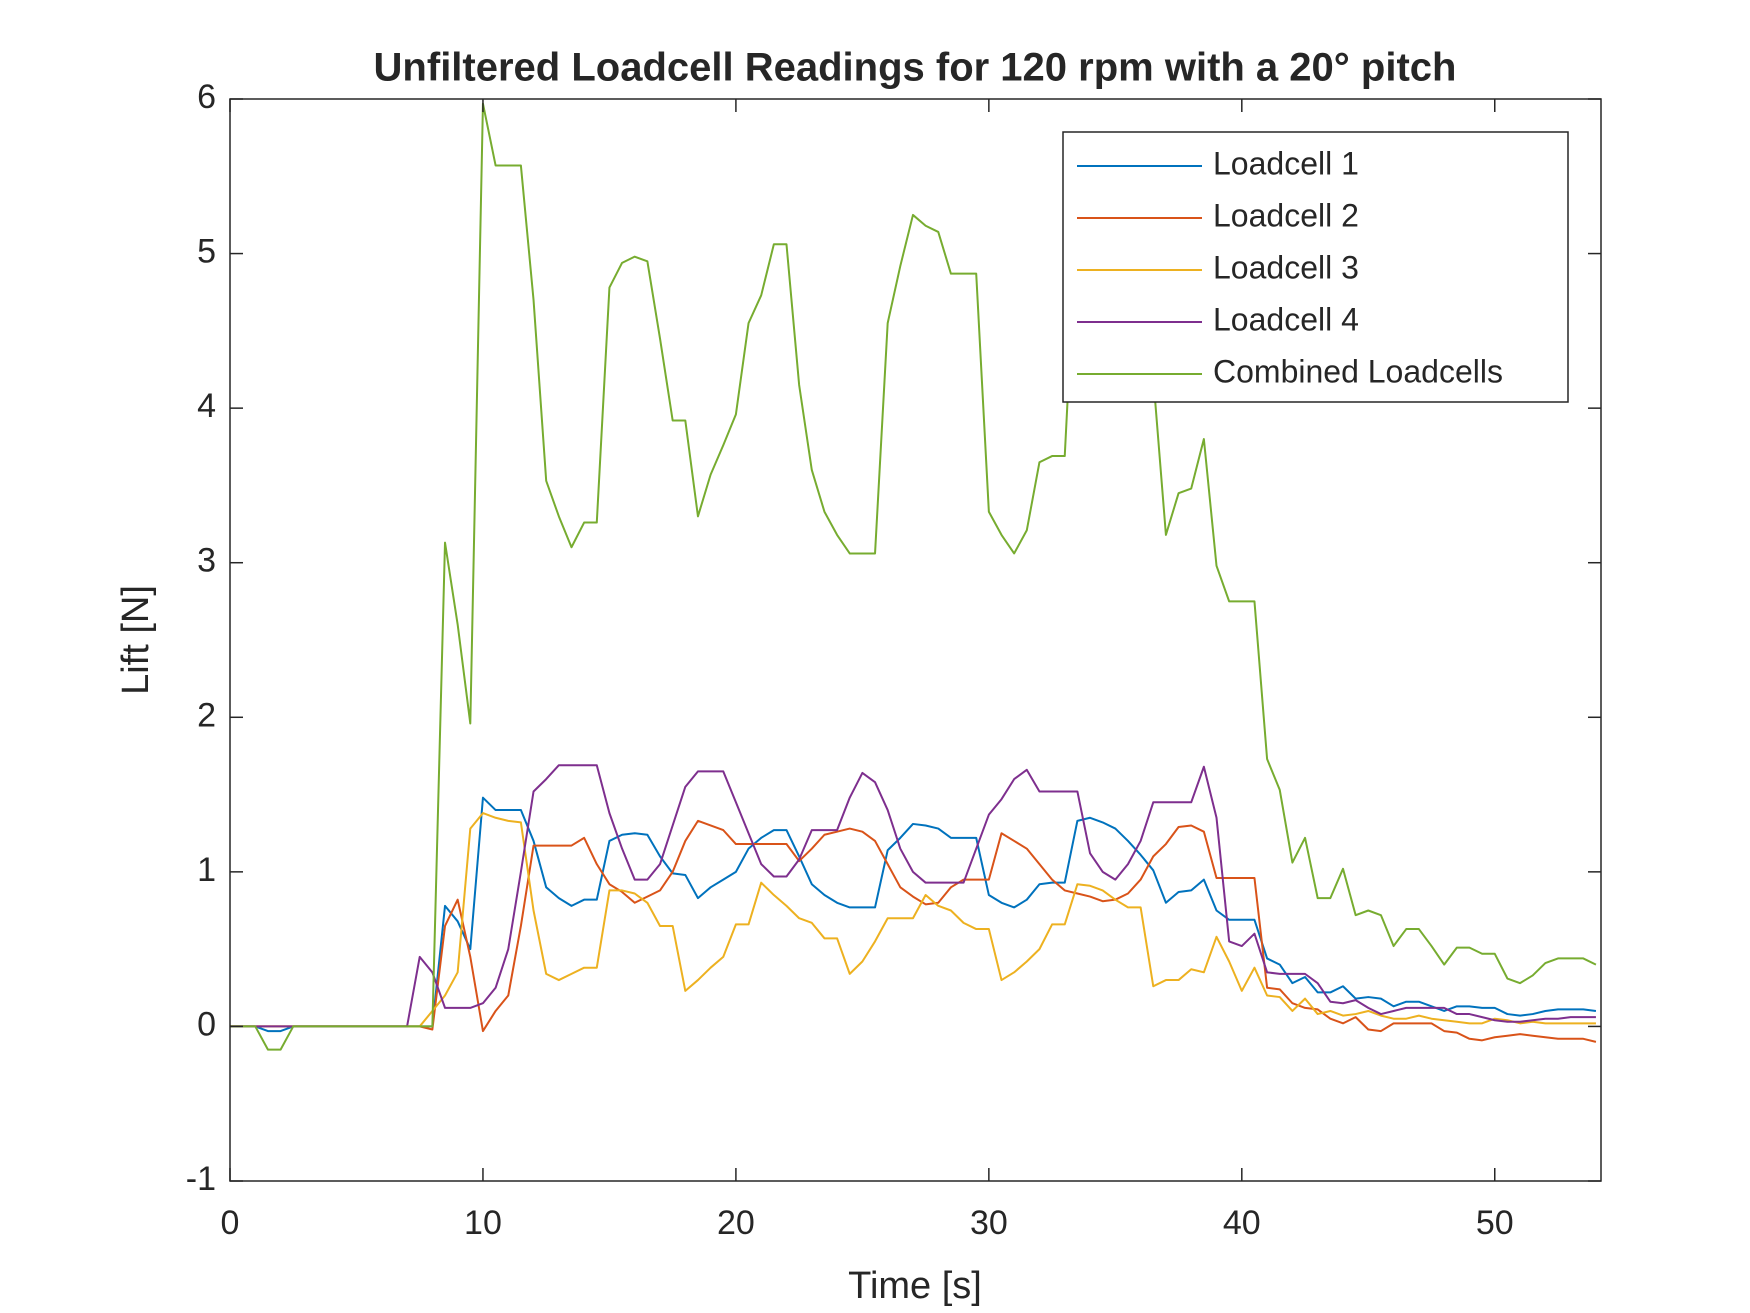  I want to click on y-tick-label: 3, so click(206, 561).